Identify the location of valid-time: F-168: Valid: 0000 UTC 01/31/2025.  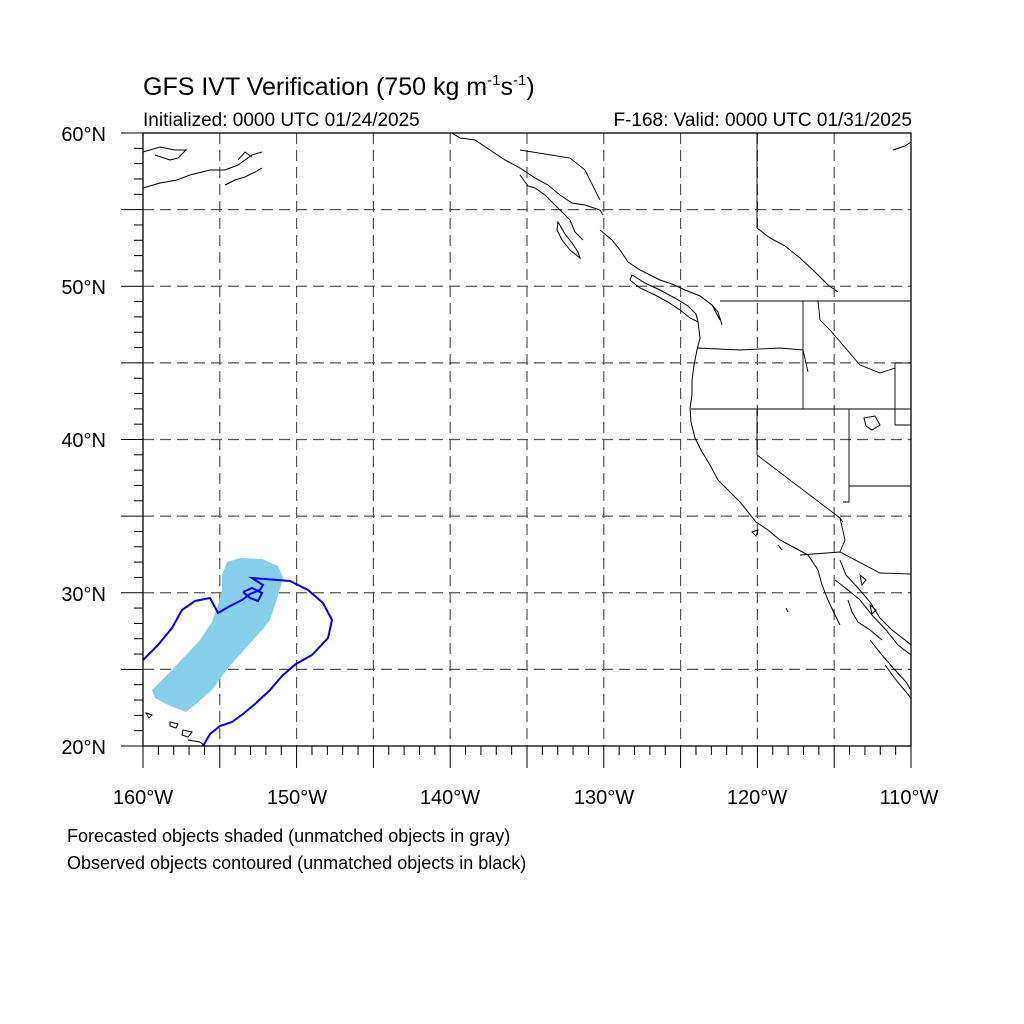
(762, 120).